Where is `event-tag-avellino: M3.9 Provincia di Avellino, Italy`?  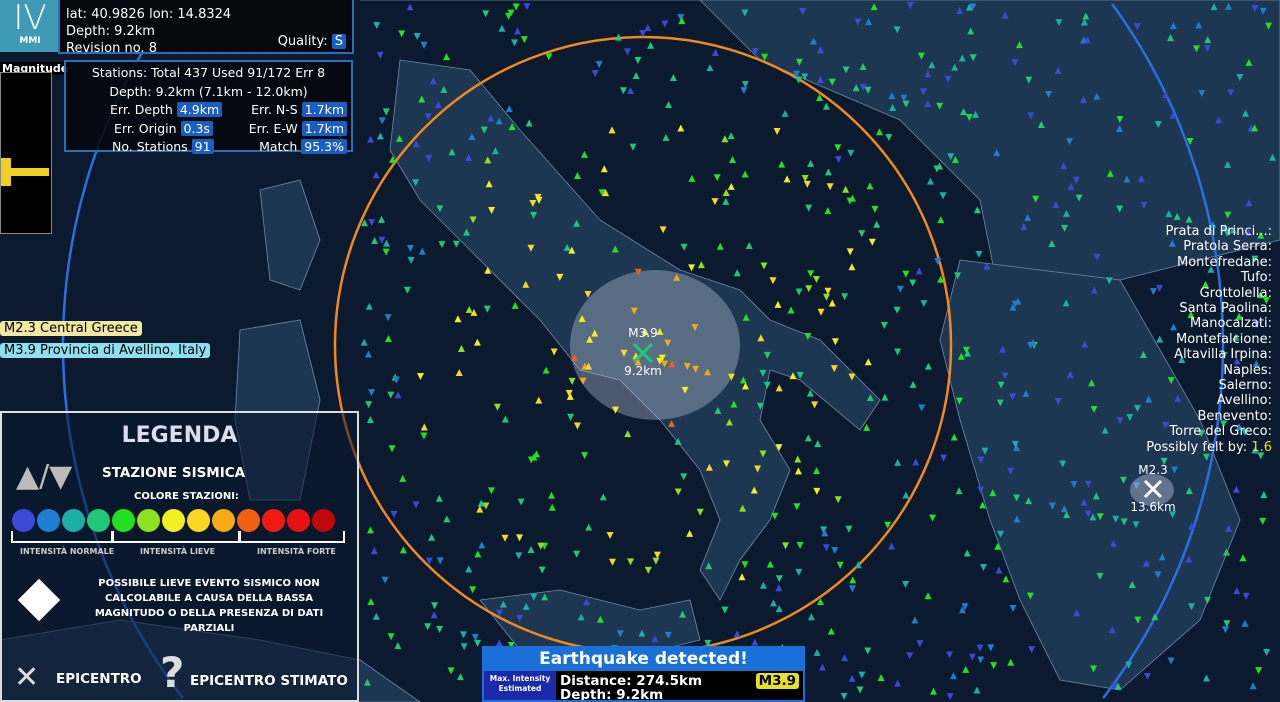 event-tag-avellino: M3.9 Provincia di Avellino, Italy is located at coordinates (105, 350).